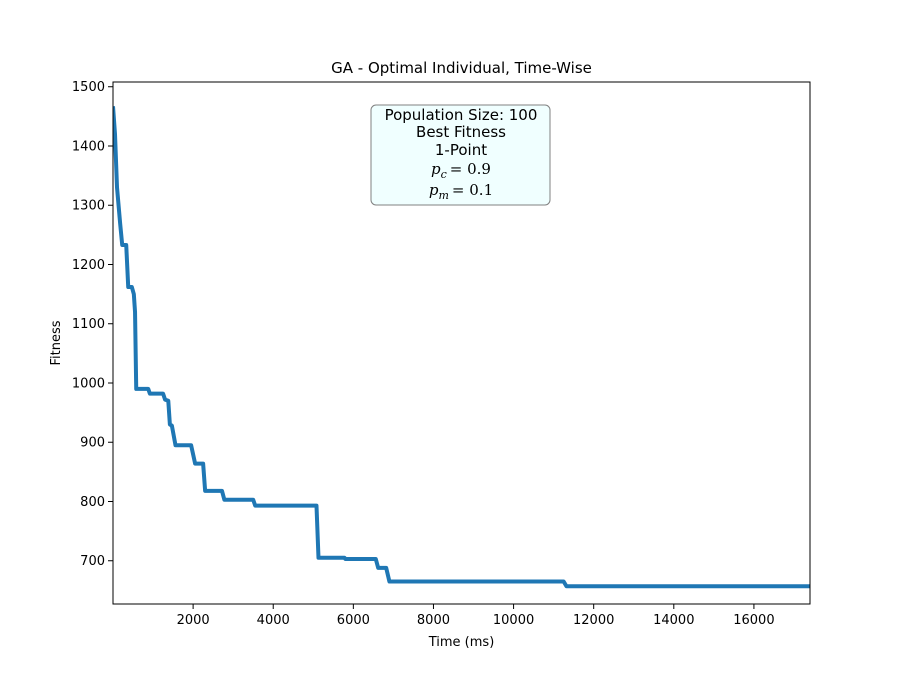 Image resolution: width=900 pixels, height=680 pixels. Describe the element at coordinates (88, 383) in the screenshot. I see `y-tick-label: 1000` at that location.